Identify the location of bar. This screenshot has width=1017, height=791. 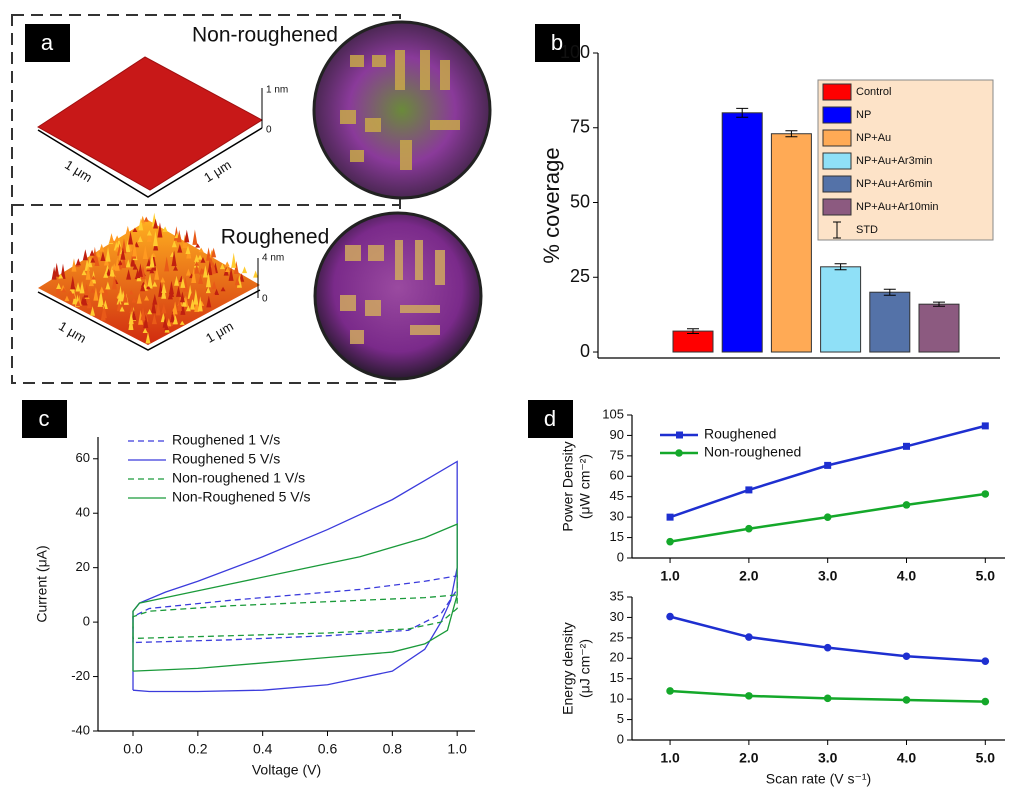
(693, 341).